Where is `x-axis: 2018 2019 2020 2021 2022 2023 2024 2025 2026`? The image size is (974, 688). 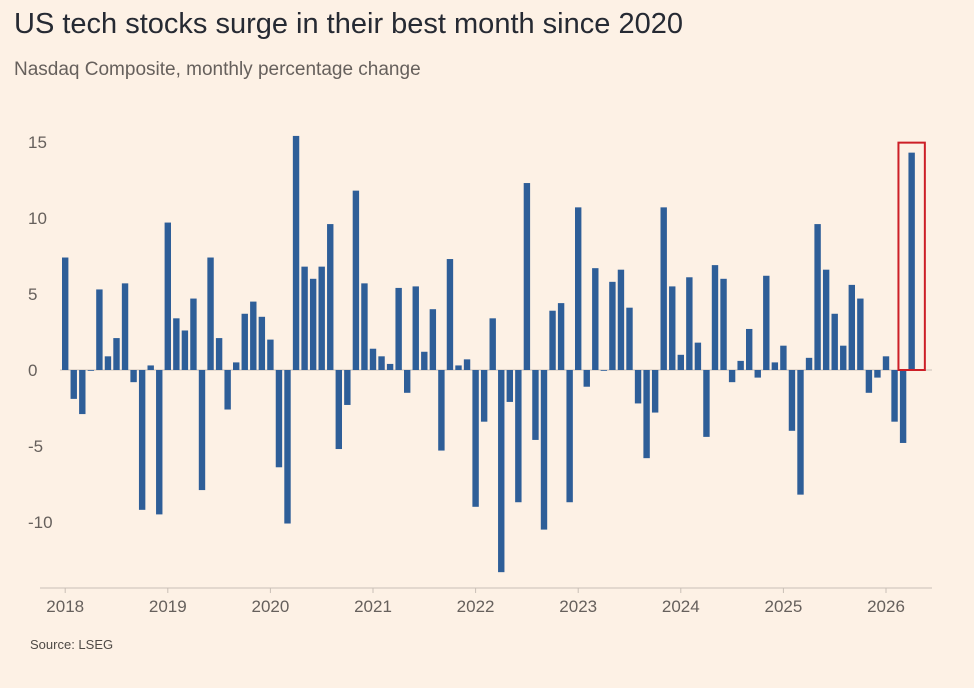 x-axis: 2018 2019 2020 2021 2022 2023 2024 2025 2026 is located at coordinates (486, 601).